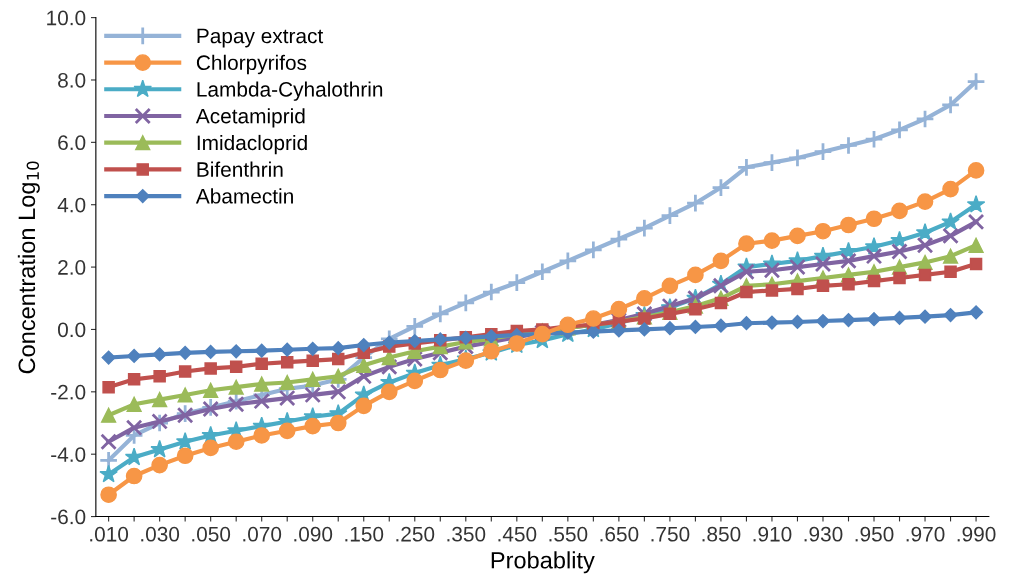  What do you see at coordinates (670, 534) in the screenshot?
I see `x-tick-label: .750` at bounding box center [670, 534].